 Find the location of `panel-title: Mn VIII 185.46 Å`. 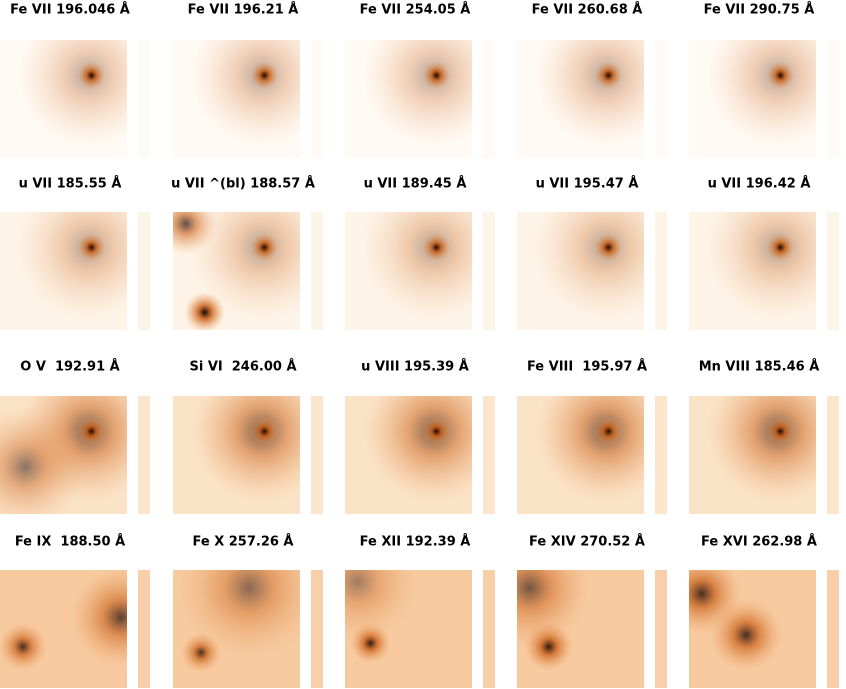

panel-title: Mn VIII 185.46 Å is located at coordinates (759, 367).